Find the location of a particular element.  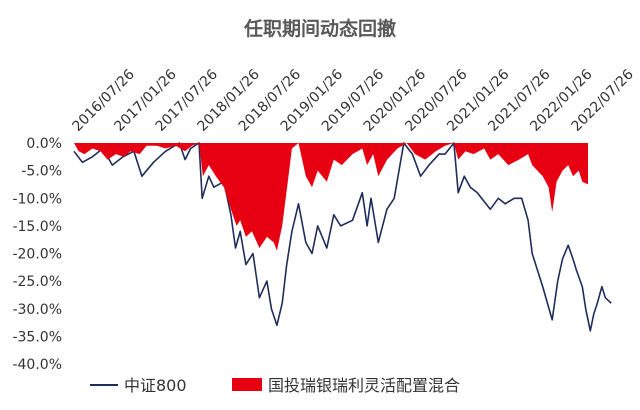

y-tick-label: -20.0% is located at coordinates (37, 255).